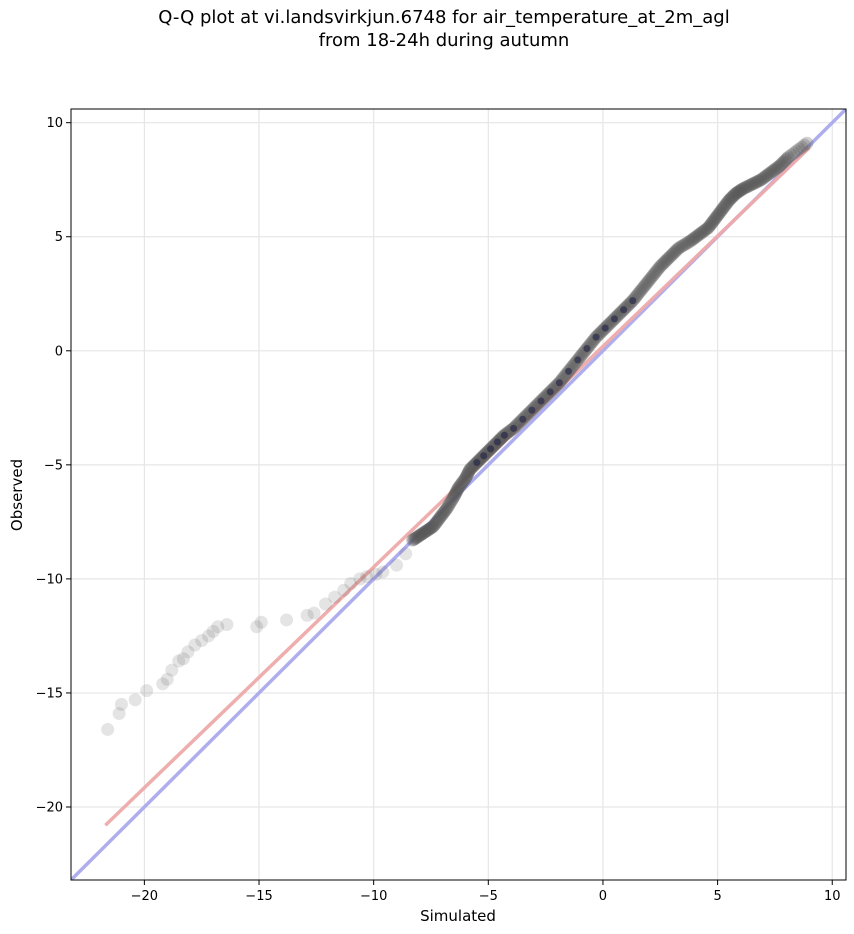  What do you see at coordinates (17, 495) in the screenshot?
I see `y-axis-label: Observed` at bounding box center [17, 495].